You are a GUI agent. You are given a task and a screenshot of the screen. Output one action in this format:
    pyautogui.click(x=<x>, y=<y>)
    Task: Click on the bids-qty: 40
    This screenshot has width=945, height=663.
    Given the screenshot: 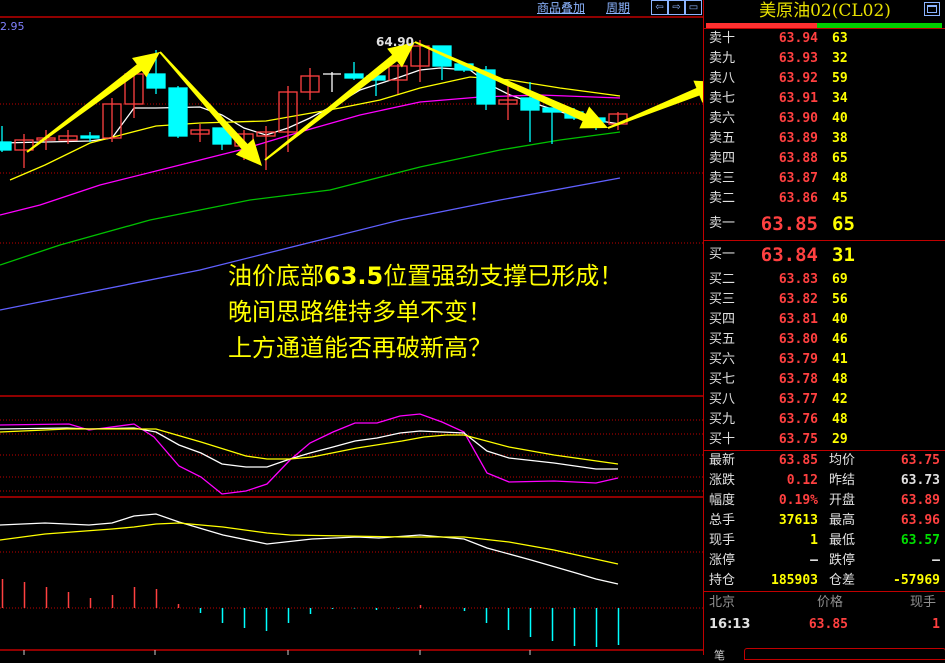 What is the action you would take?
    pyautogui.click(x=840, y=319)
    